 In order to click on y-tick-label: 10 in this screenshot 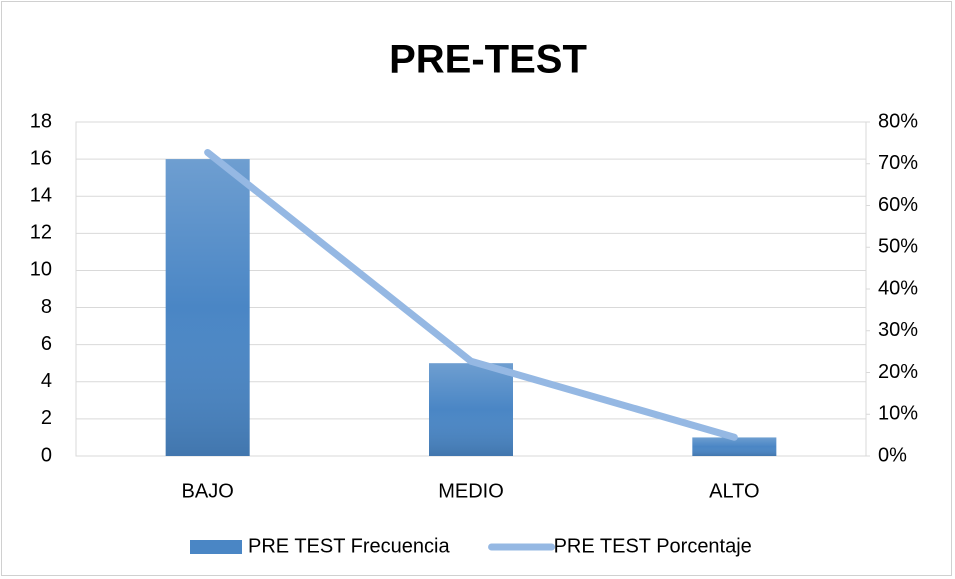, I will do `click(41, 270)`.